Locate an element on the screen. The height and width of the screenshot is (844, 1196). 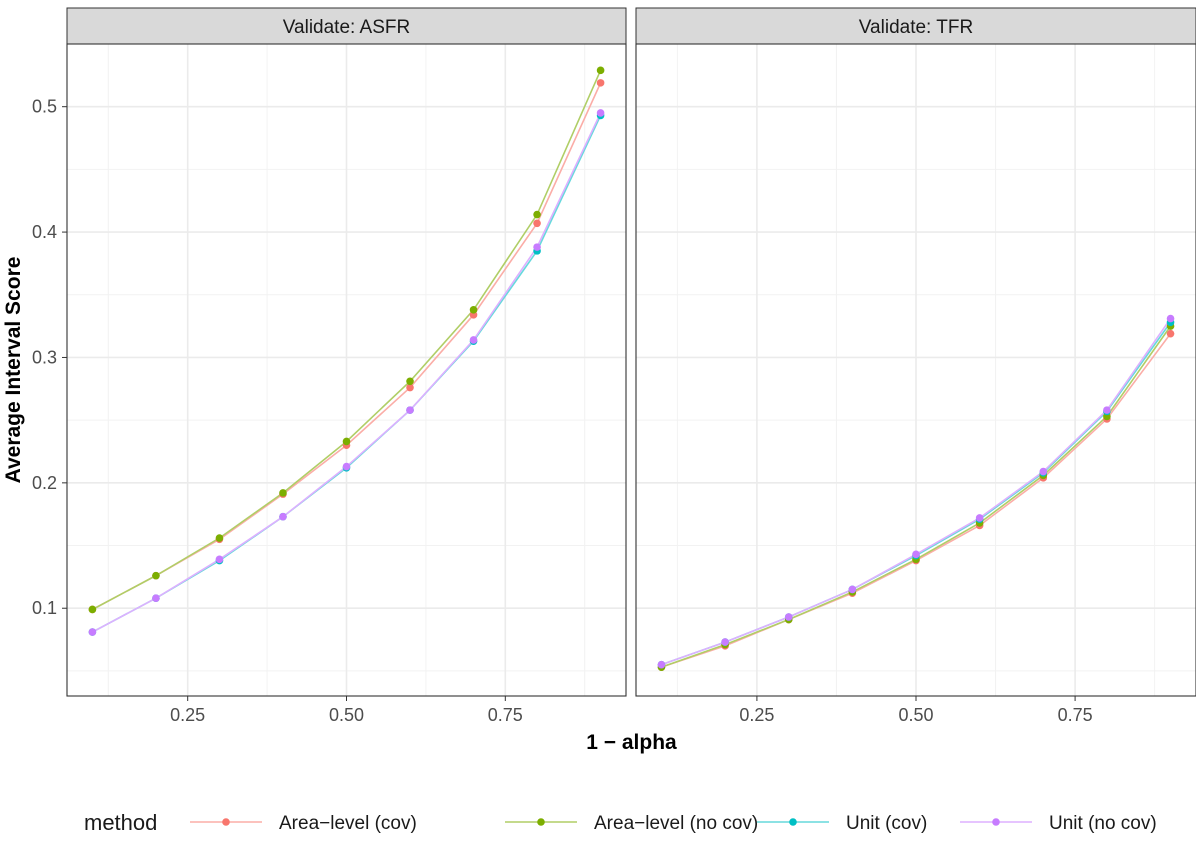
y-tick-label: 0.5 is located at coordinates (44, 107).